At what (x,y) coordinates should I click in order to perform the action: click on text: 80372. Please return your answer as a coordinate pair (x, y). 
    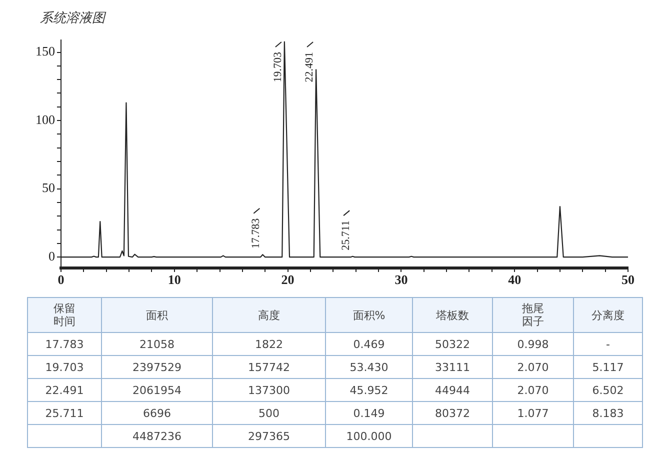
    Looking at the image, I should click on (452, 413).